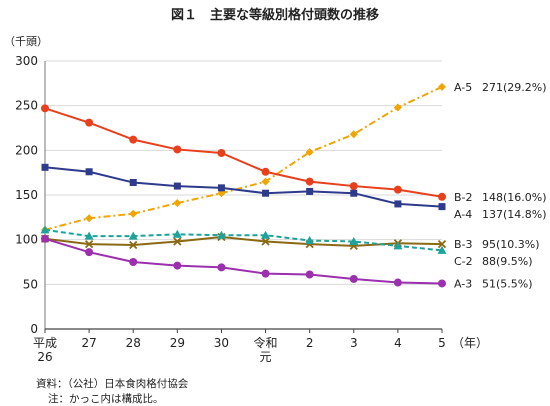  Describe the element at coordinates (112, 384) in the screenshot. I see `source-note: 資料：（公社）日本食肉格付協会` at that location.